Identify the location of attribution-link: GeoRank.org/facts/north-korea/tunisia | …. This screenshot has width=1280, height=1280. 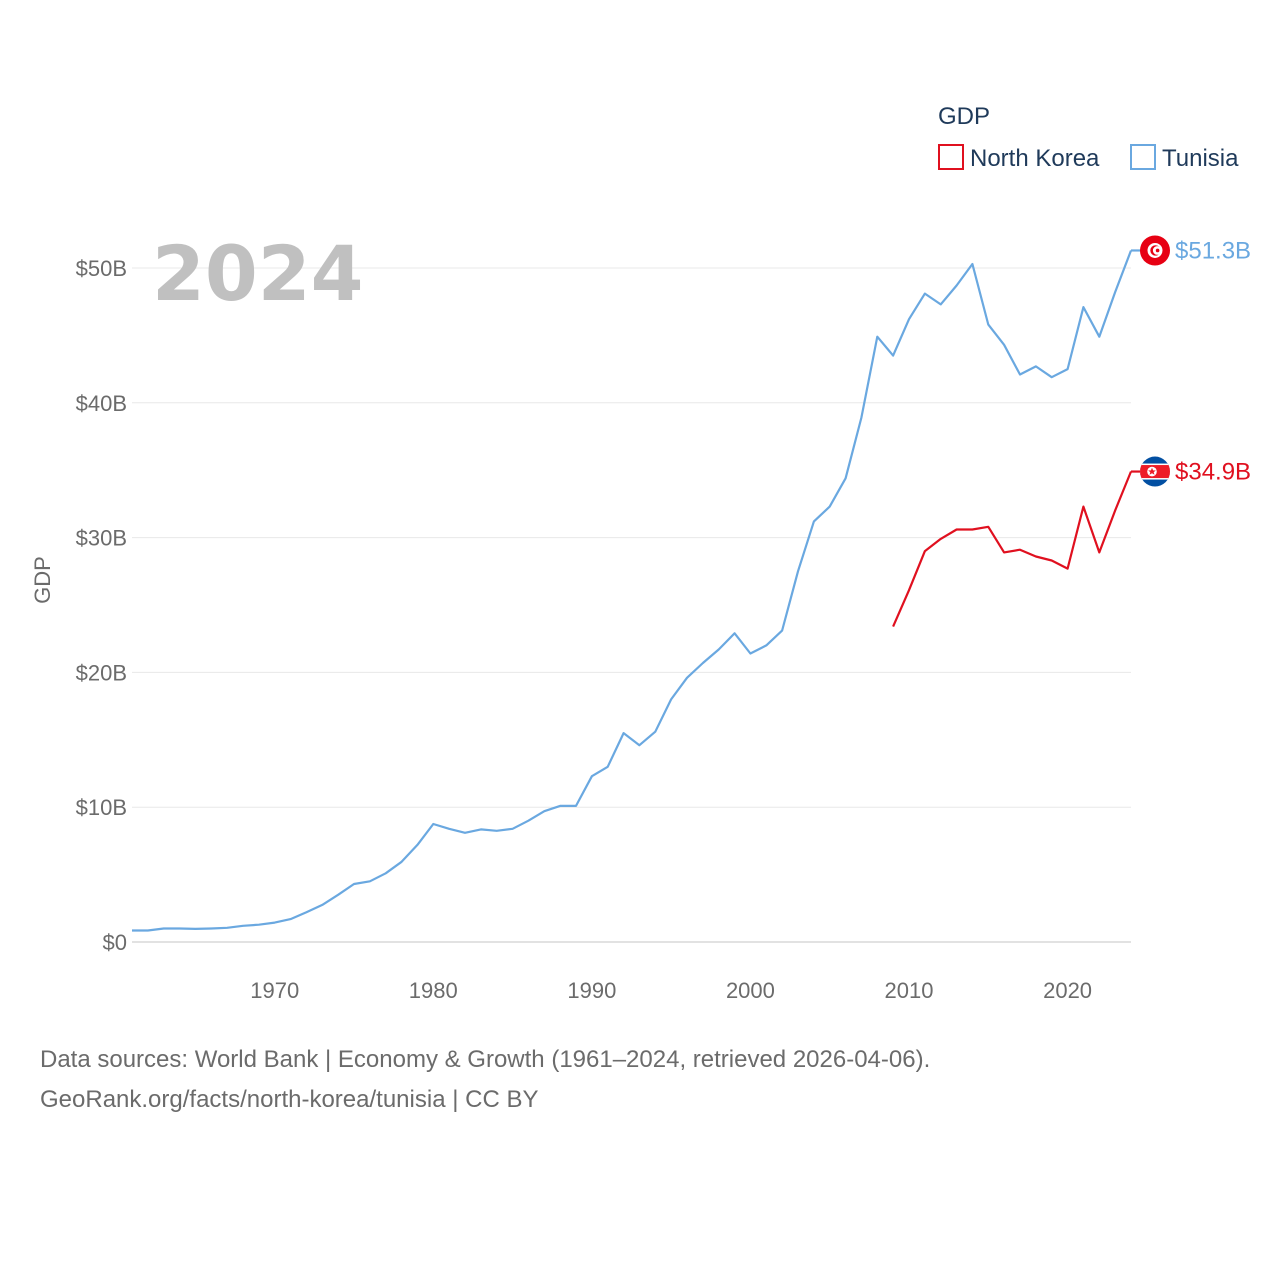
(289, 1099).